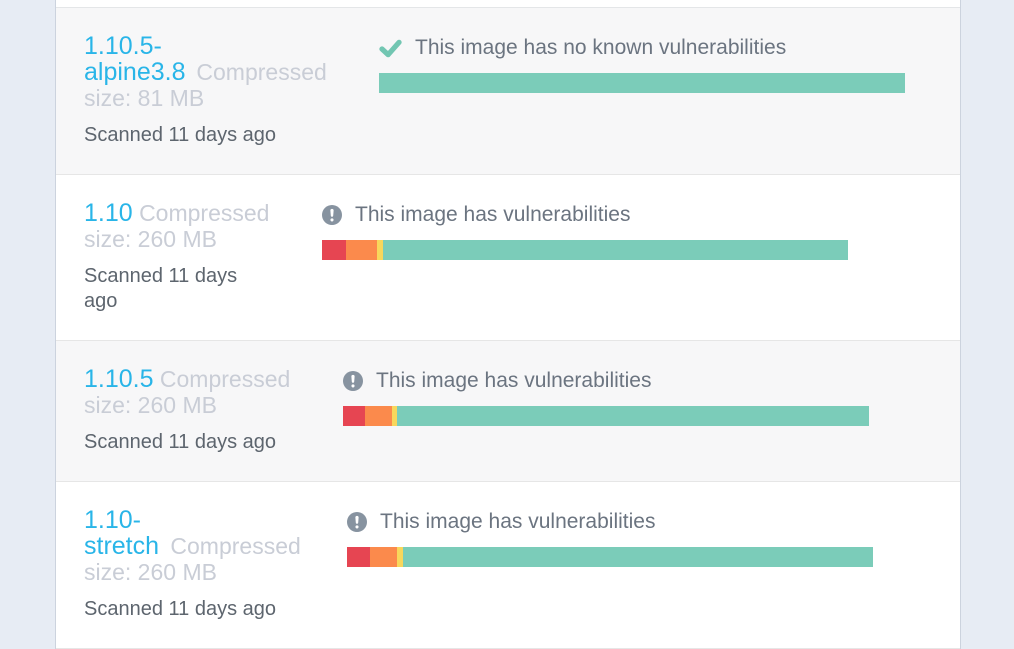 Image resolution: width=1014 pixels, height=649 pixels. I want to click on compressed-size-label: Compressed size: 81 MB, so click(205, 85).